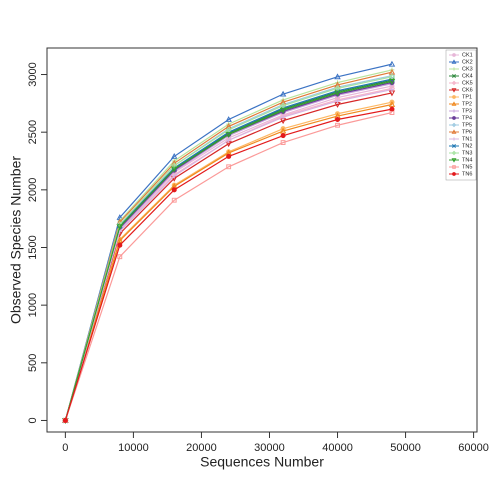  What do you see at coordinates (461, 55) in the screenshot?
I see `legend-entry: CK1` at bounding box center [461, 55].